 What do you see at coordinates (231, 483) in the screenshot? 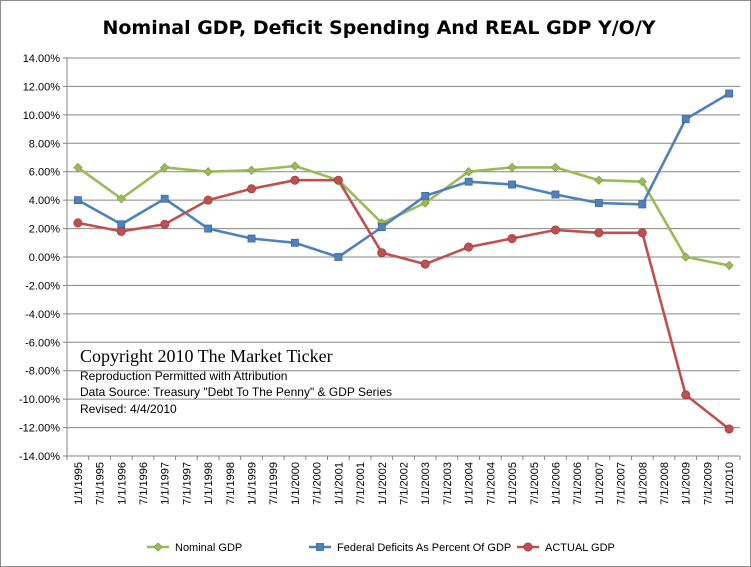
I see `x-tick-label: 7/1/1998` at bounding box center [231, 483].